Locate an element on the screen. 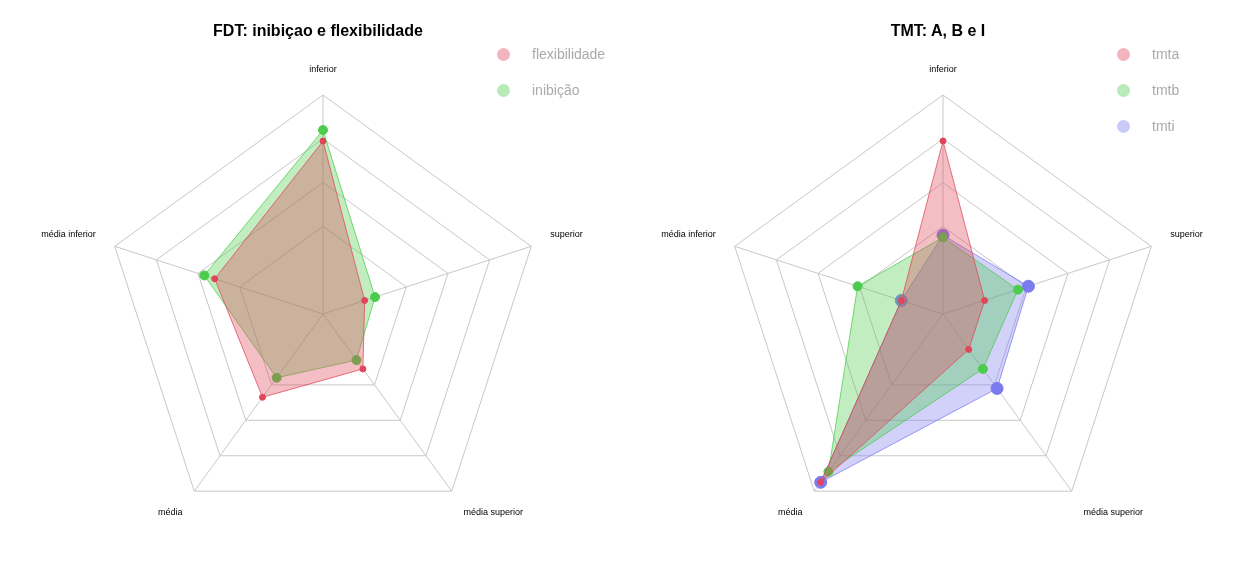 The image size is (1256, 564). legend-label: tmti is located at coordinates (1164, 126).